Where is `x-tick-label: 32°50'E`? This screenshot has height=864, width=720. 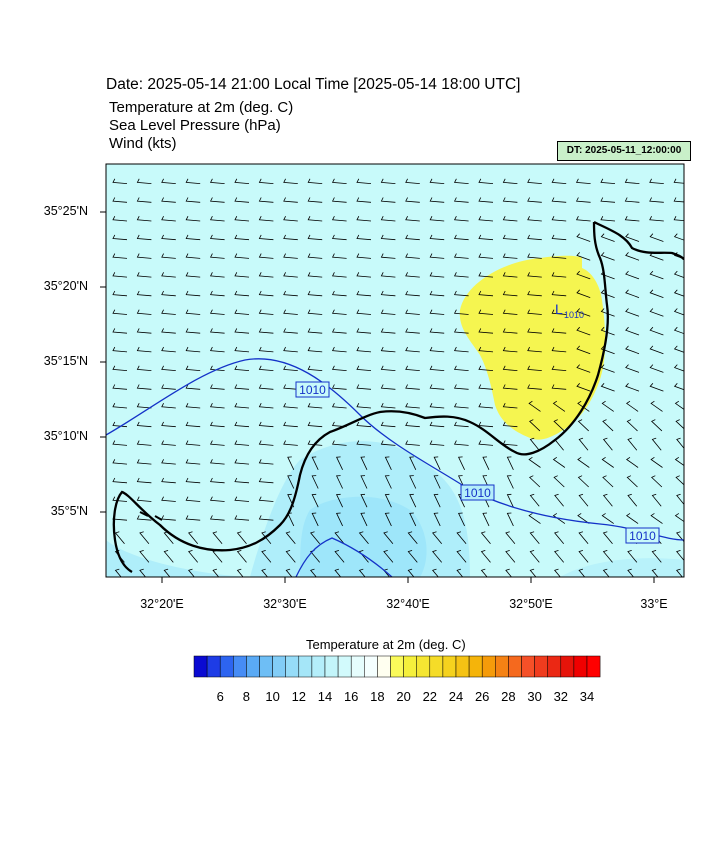
x-tick-label: 32°50'E is located at coordinates (531, 604).